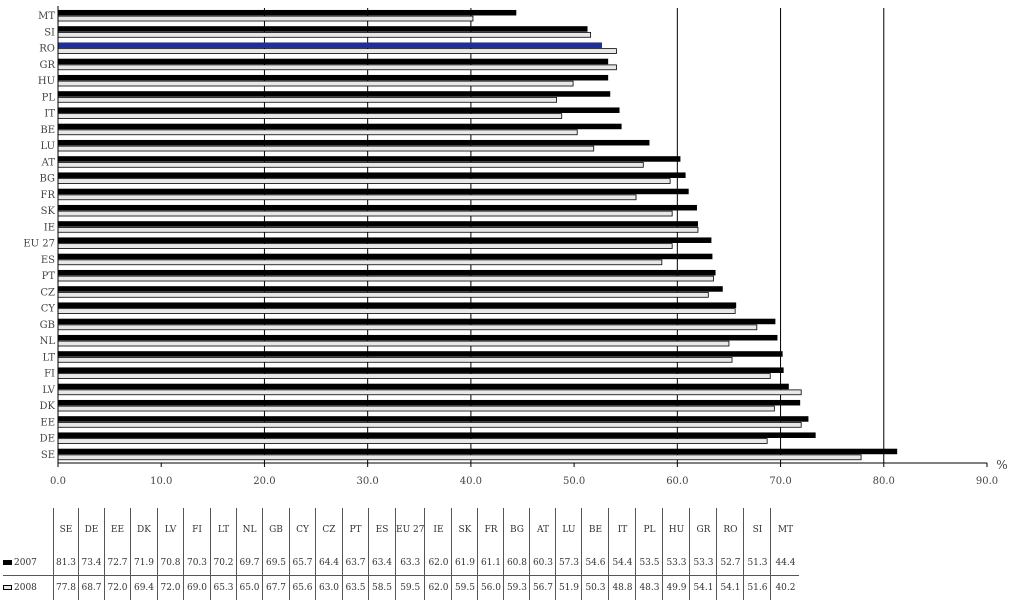 This screenshot has width=1019, height=601. What do you see at coordinates (49, 357) in the screenshot?
I see `category-label-lt: LT` at bounding box center [49, 357].